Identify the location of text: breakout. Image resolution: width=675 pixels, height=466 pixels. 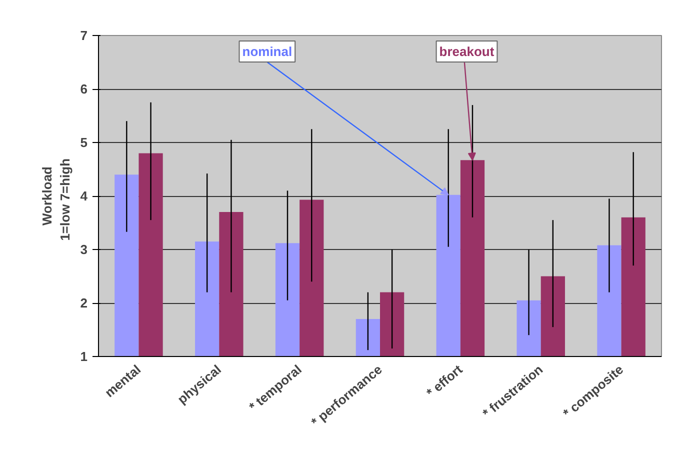
(467, 52).